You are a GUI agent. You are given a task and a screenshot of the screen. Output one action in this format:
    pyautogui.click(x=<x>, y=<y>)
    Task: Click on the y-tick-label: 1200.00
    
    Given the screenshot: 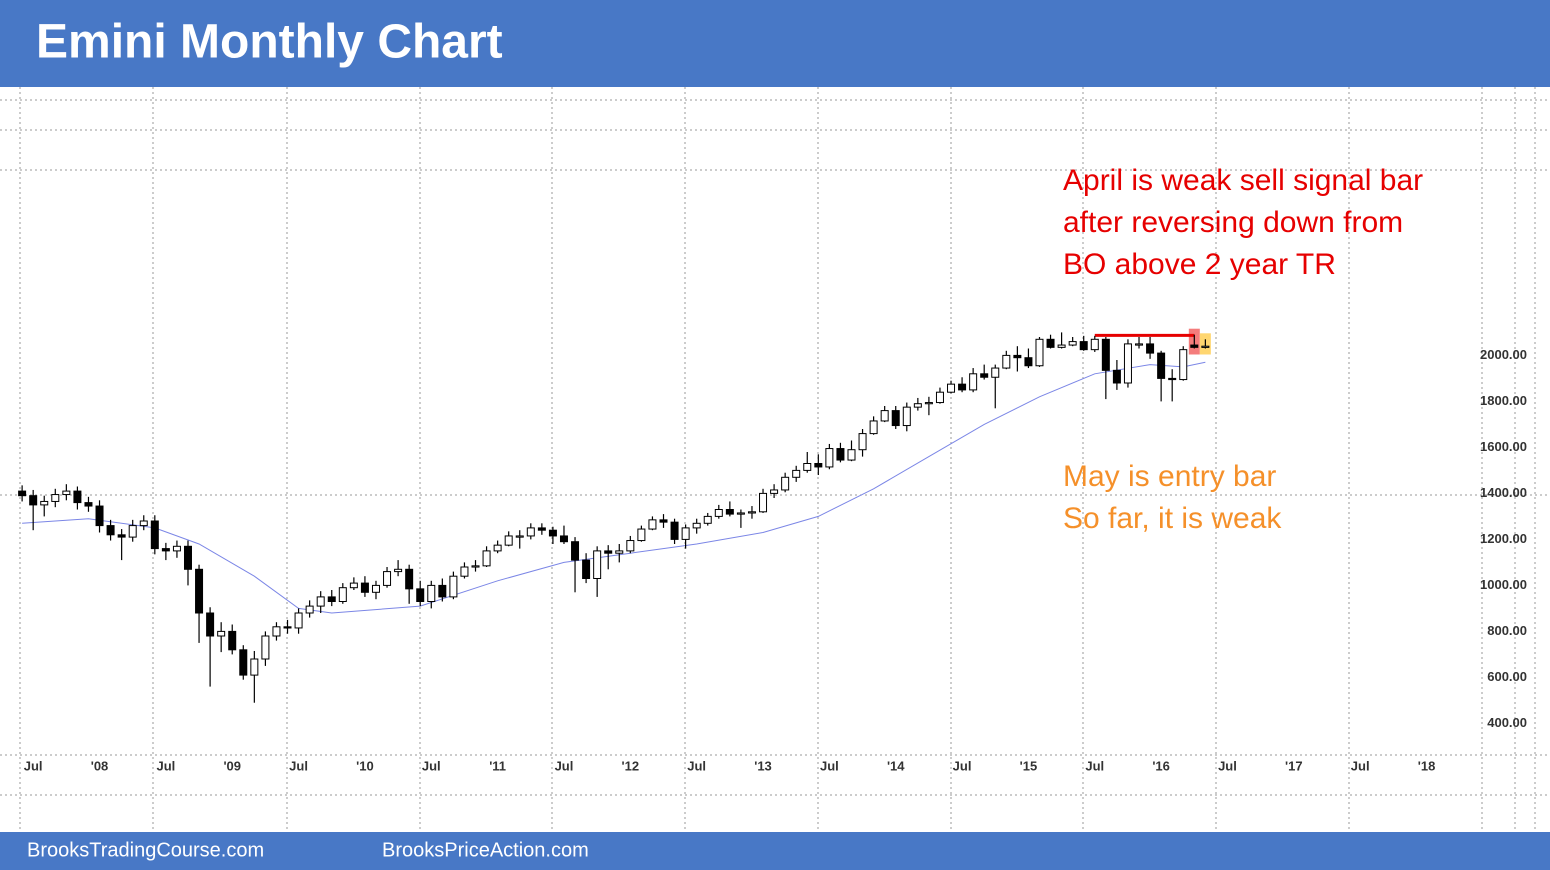 What is the action you would take?
    pyautogui.click(x=1503, y=538)
    